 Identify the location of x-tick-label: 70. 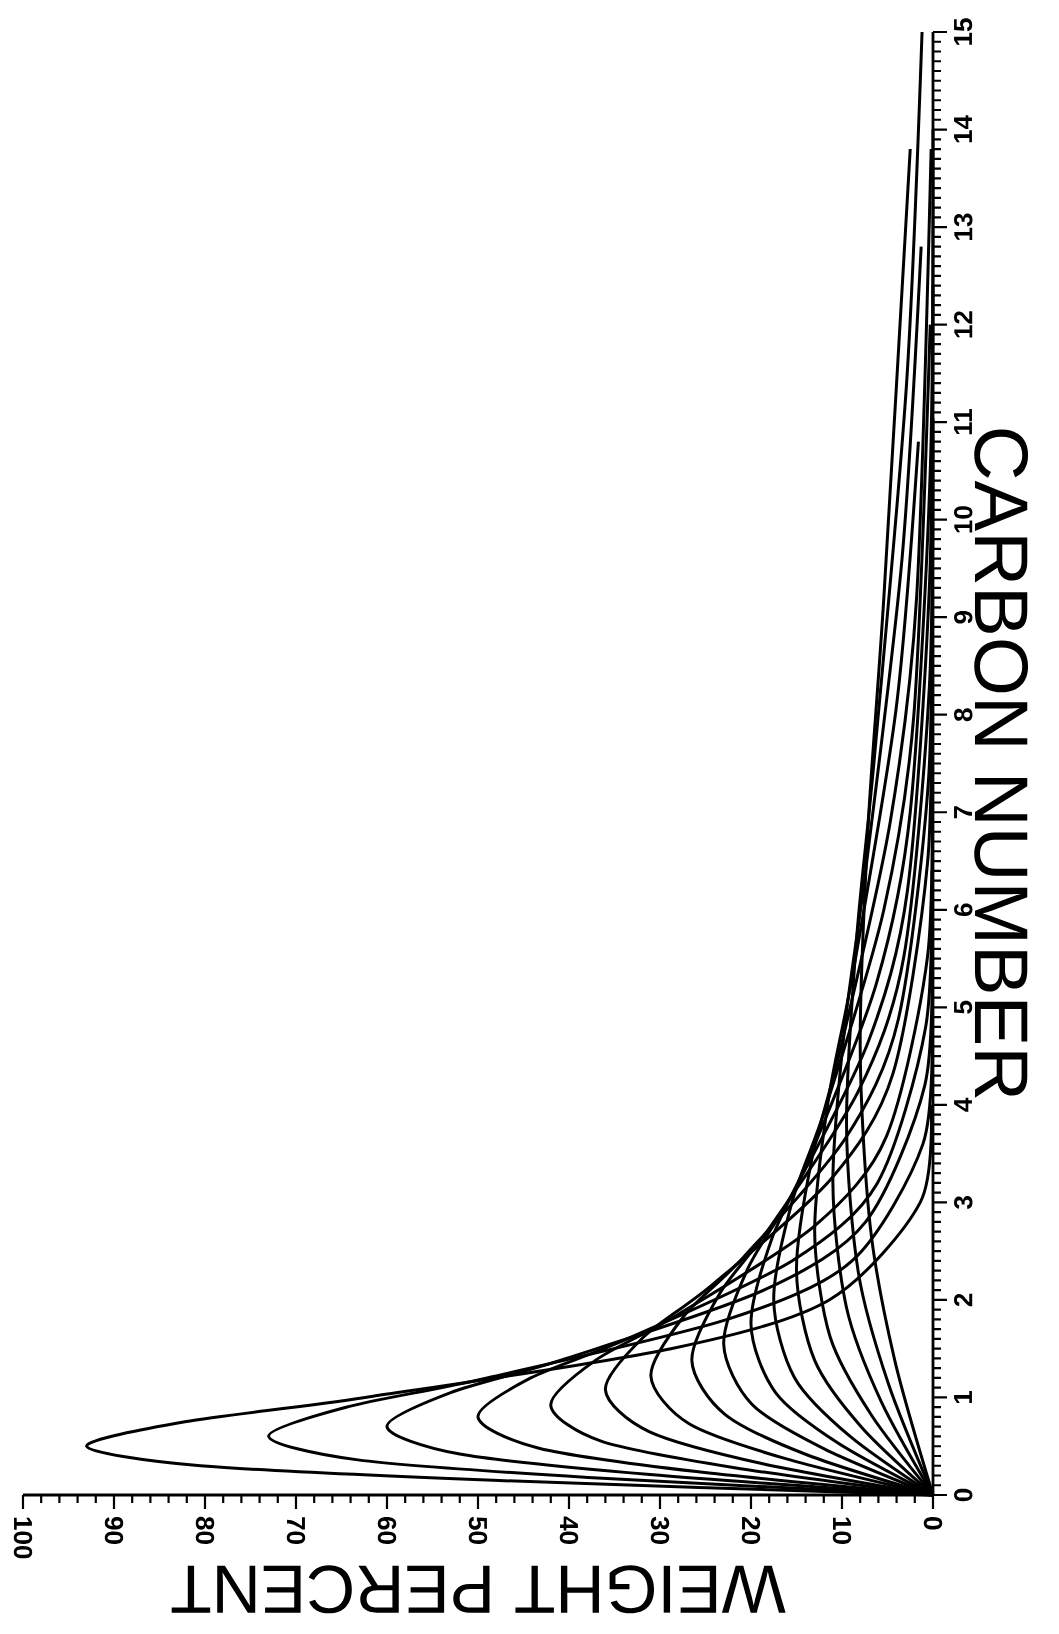
(296, 1530).